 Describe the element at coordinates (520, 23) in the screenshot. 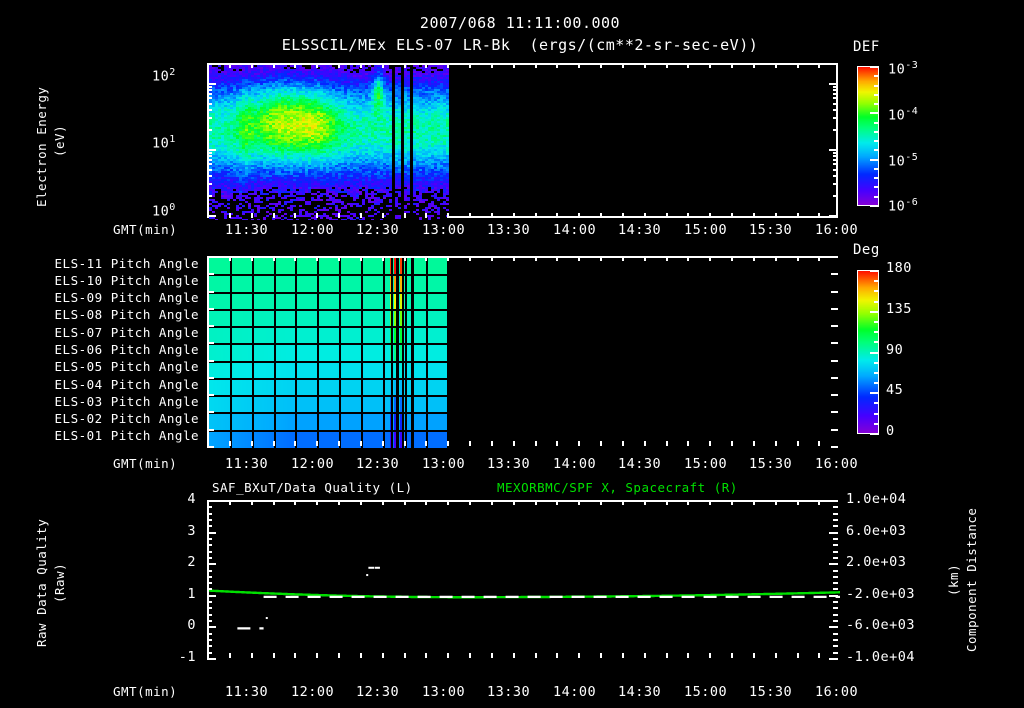

I see `plot-timestamp-title: 2007/068 11:11:00.000` at that location.